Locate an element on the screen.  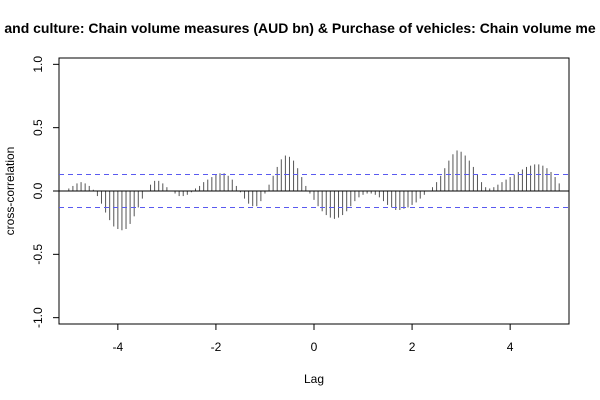
x-tick-label: 0 is located at coordinates (314, 347).